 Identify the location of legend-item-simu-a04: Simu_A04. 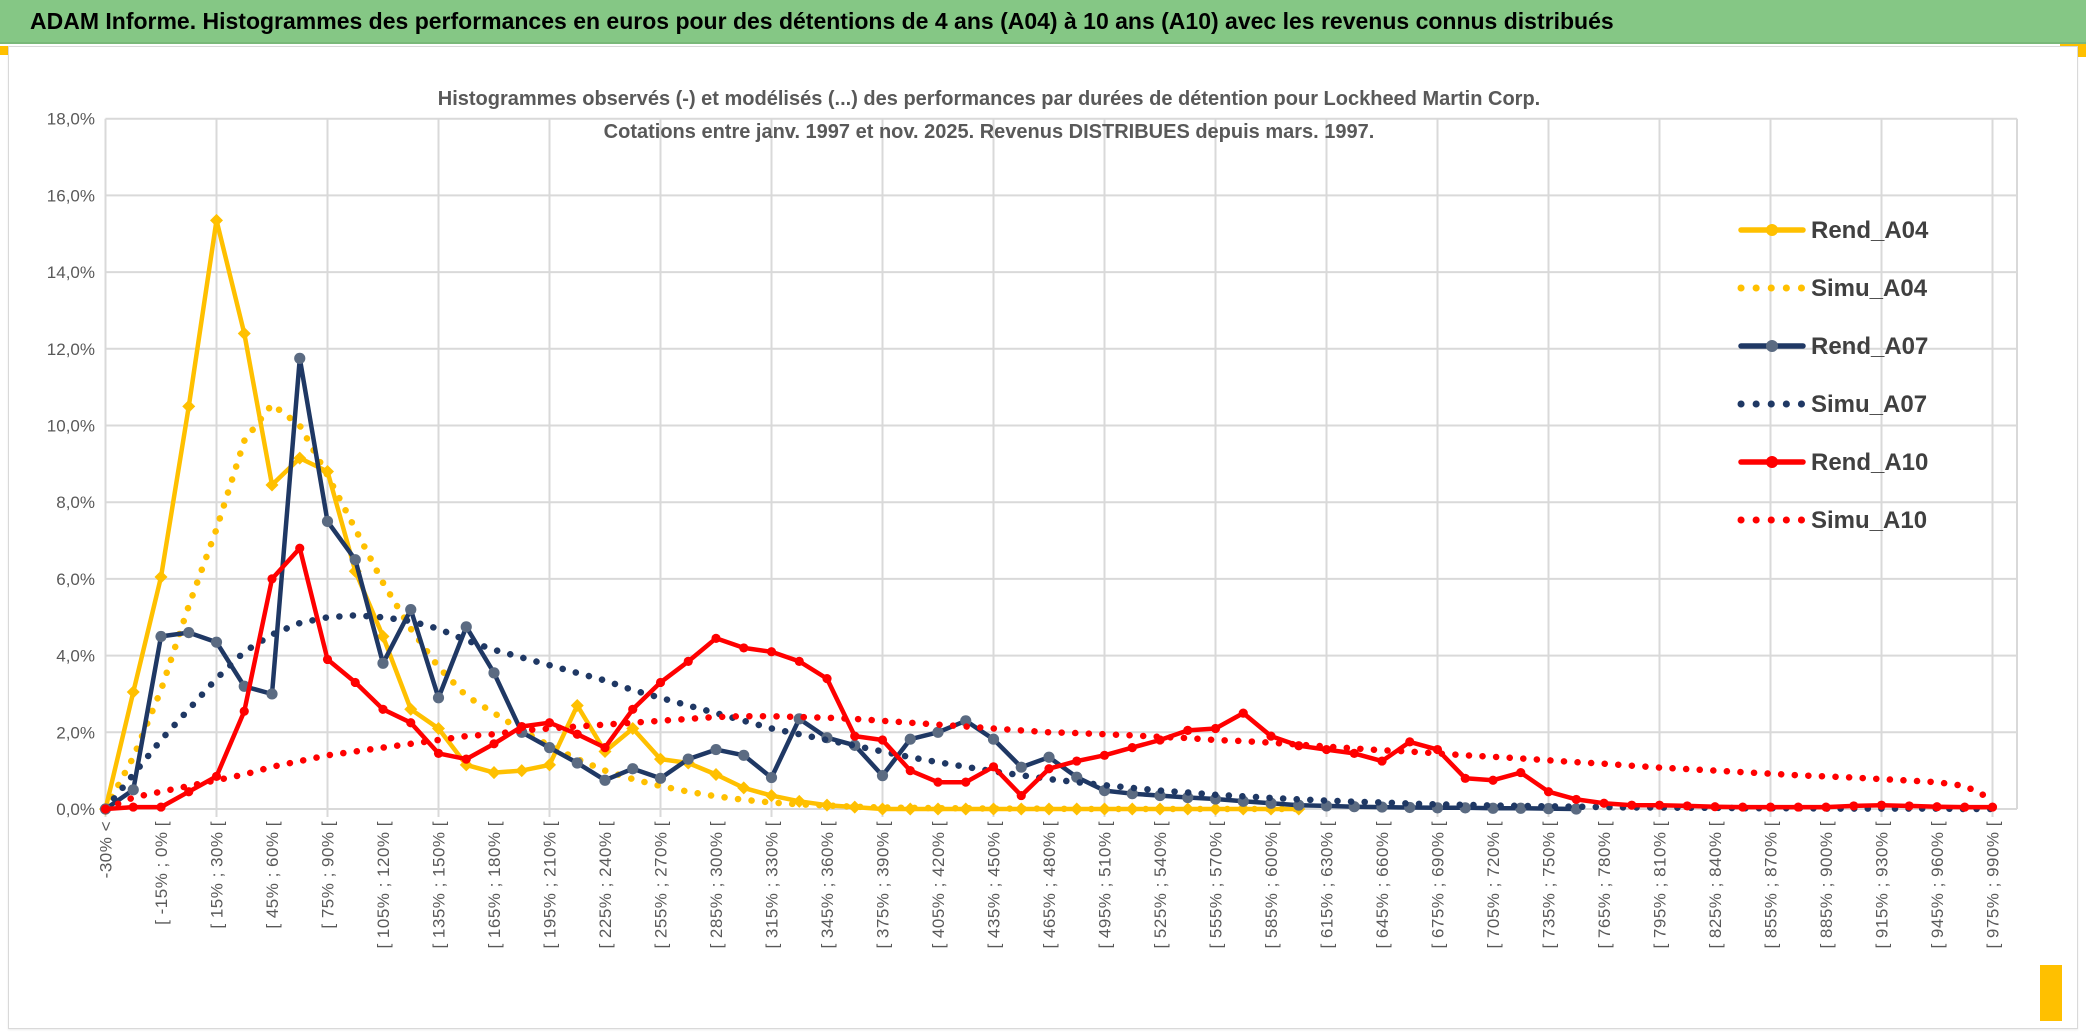
(1832, 288).